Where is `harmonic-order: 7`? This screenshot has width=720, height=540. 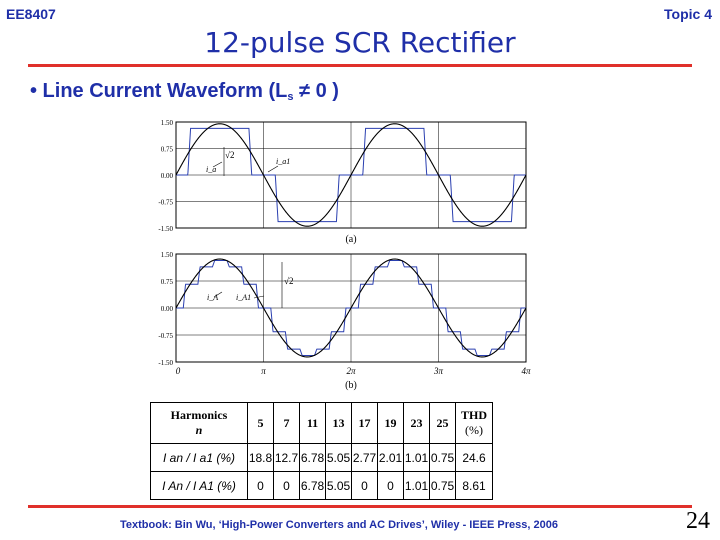 harmonic-order: 7 is located at coordinates (286, 423).